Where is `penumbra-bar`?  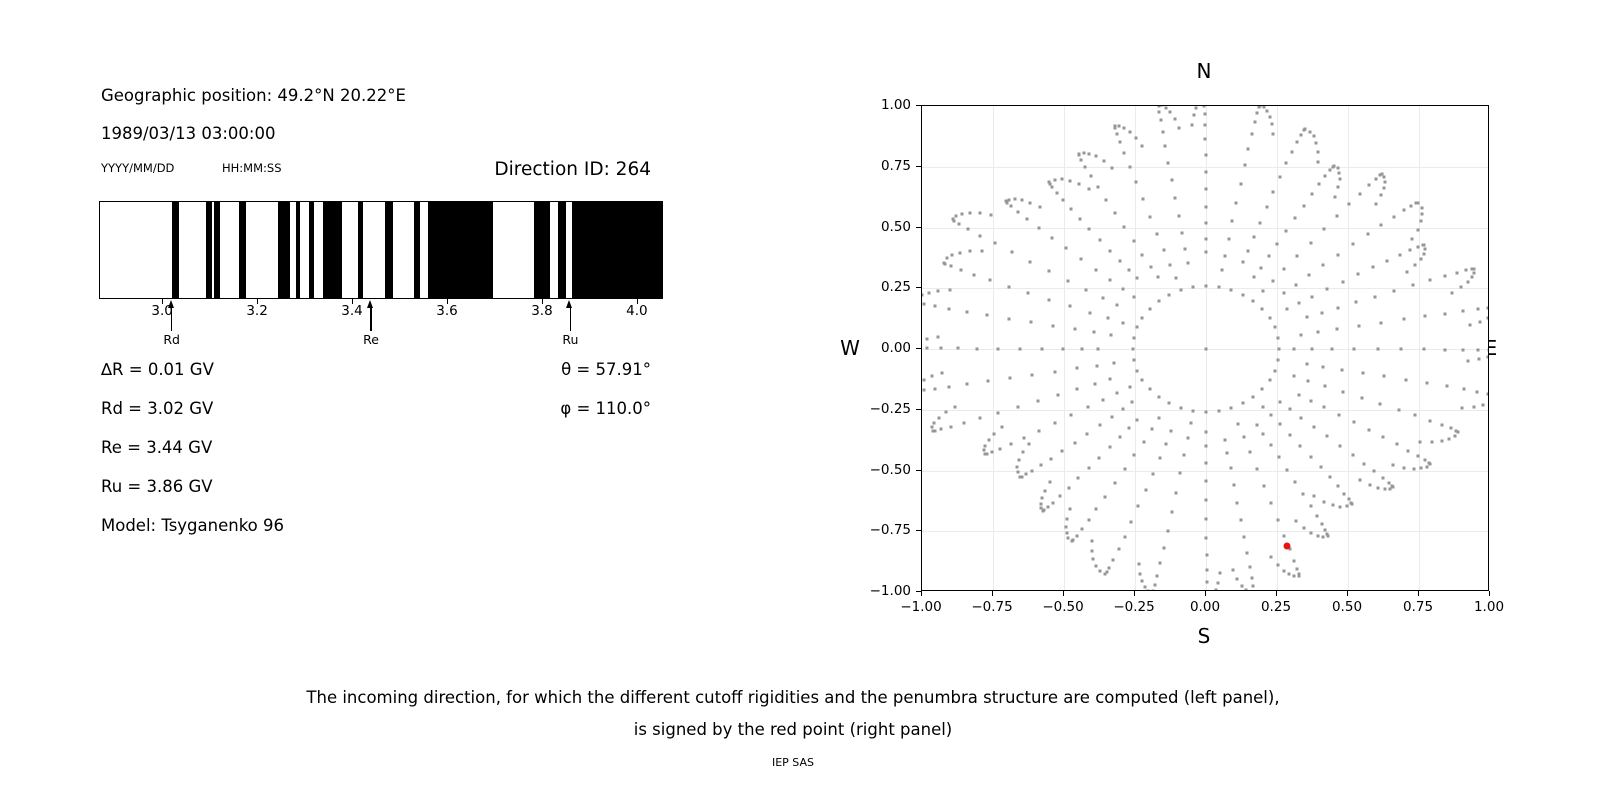
penumbra-bar is located at coordinates (333, 250).